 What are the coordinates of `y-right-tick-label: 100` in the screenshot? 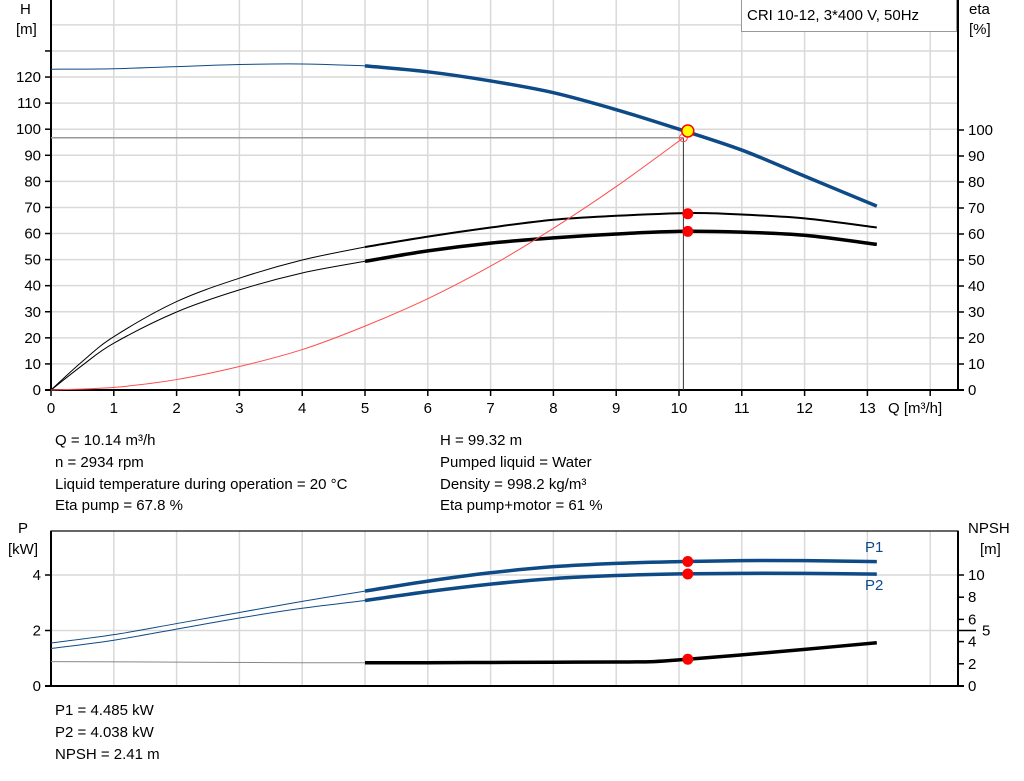 It's located at (980, 130).